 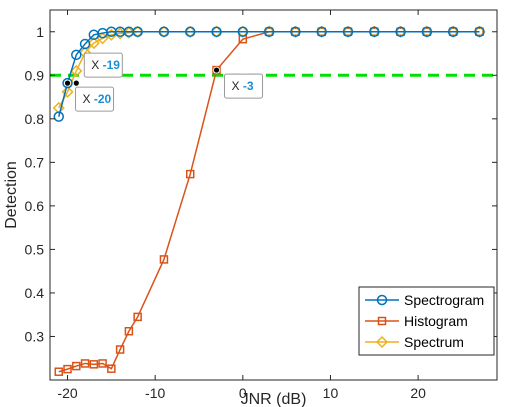 What do you see at coordinates (155, 393) in the screenshot?
I see `x-tick-label: -10` at bounding box center [155, 393].